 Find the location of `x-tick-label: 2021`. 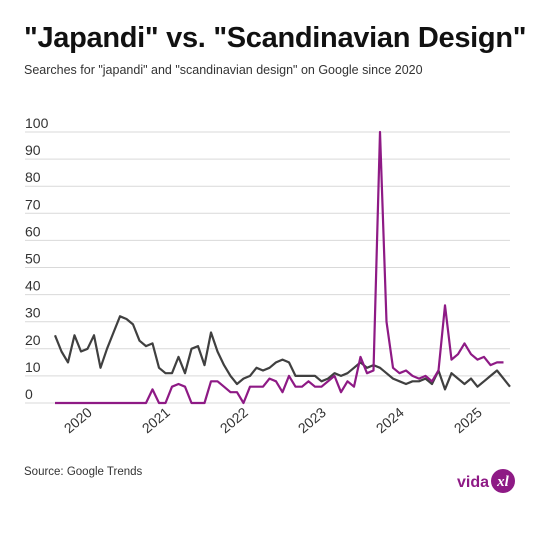

x-tick-label: 2021 is located at coordinates (156, 420).